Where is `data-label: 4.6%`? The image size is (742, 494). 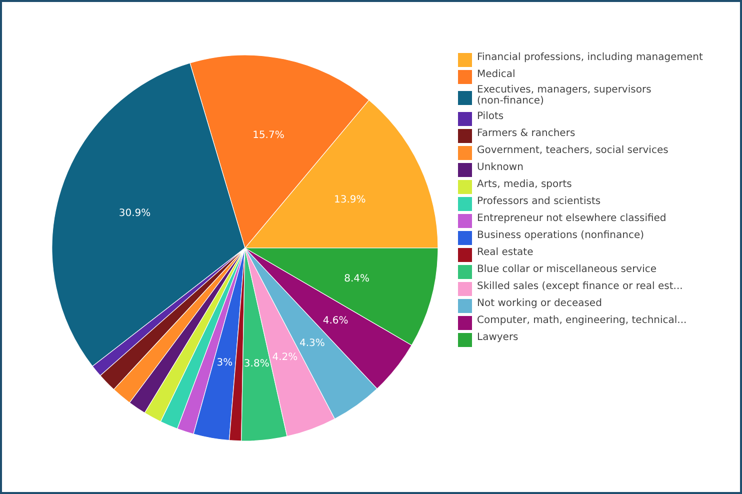
data-label: 4.6% is located at coordinates (335, 321).